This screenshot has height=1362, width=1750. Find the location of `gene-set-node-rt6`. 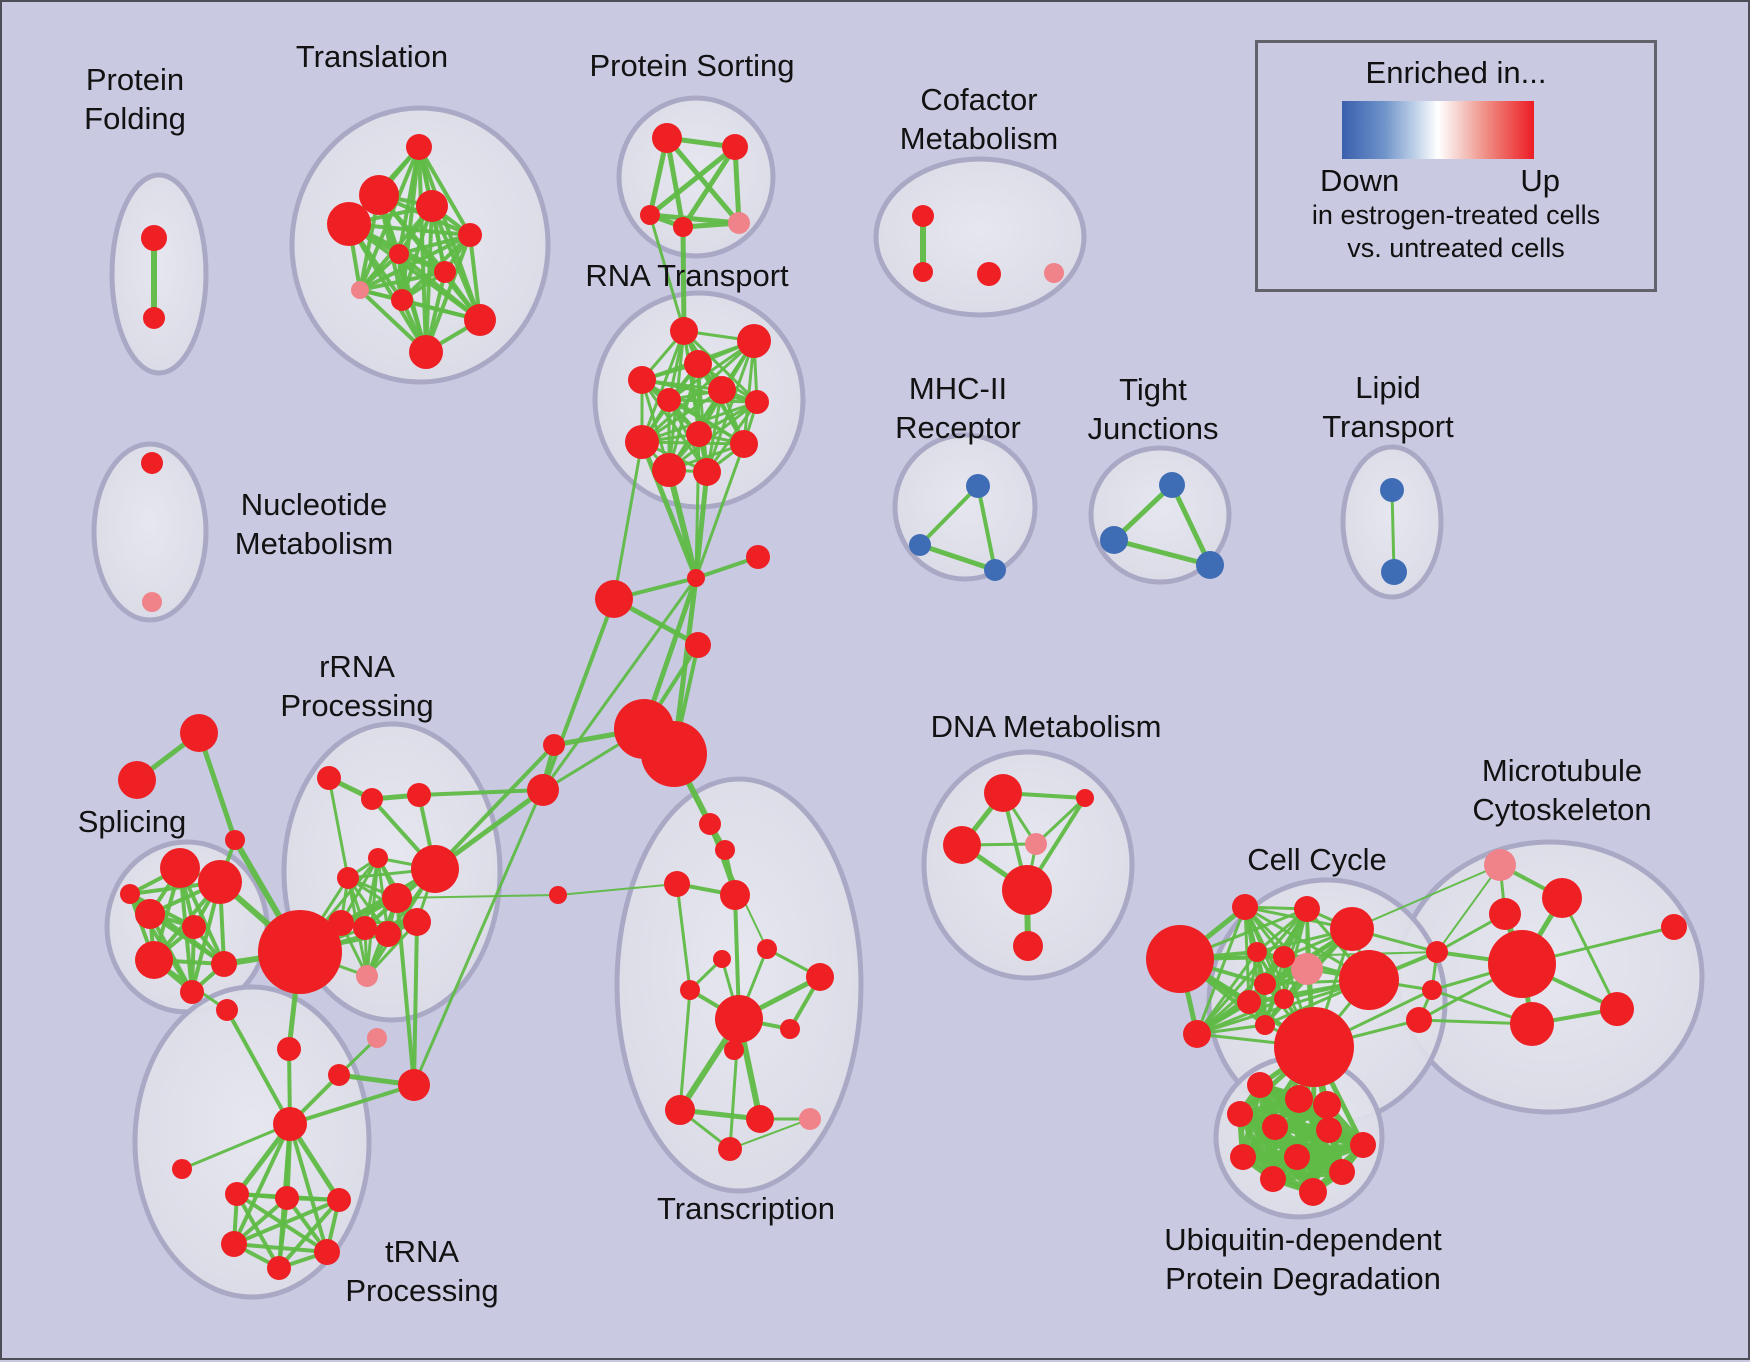

gene-set-node-rt6 is located at coordinates (669, 400).